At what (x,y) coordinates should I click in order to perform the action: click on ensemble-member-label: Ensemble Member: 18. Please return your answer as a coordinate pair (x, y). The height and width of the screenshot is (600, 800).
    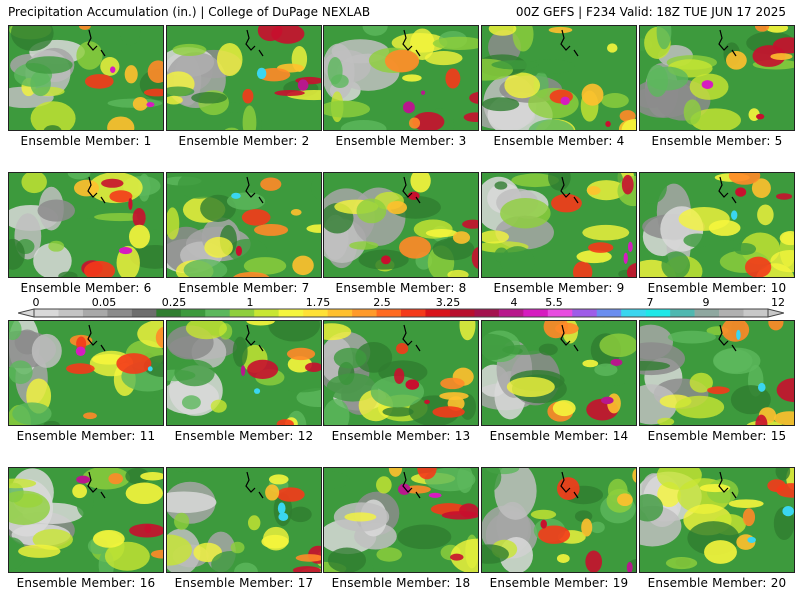
    Looking at the image, I should click on (401, 583).